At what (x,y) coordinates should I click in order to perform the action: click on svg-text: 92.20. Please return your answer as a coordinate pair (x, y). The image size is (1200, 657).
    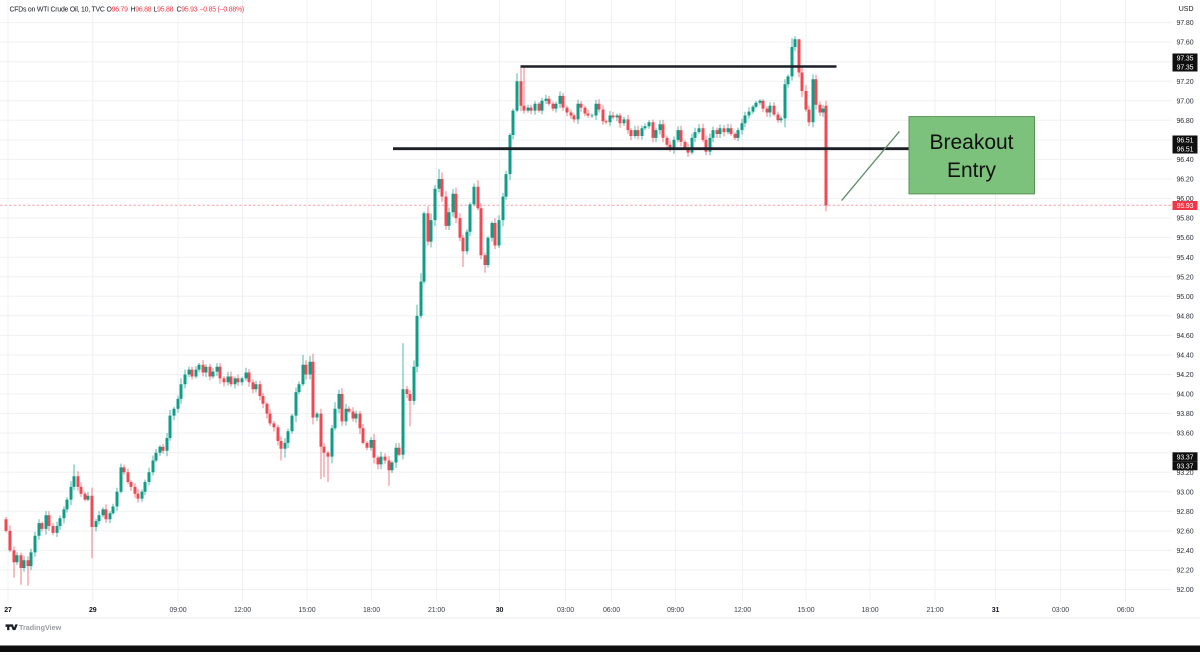
    Looking at the image, I should click on (1184, 571).